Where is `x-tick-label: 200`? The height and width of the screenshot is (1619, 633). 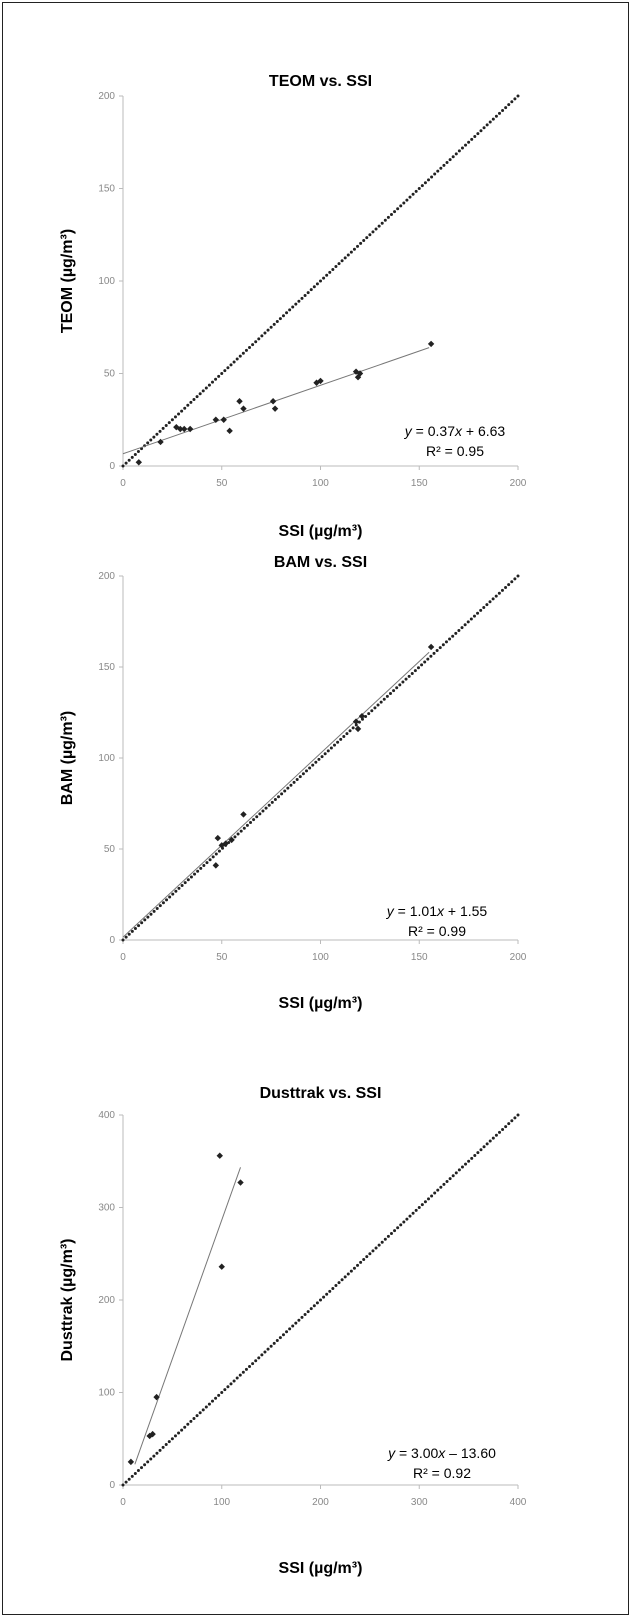
x-tick-label: 200 is located at coordinates (518, 483).